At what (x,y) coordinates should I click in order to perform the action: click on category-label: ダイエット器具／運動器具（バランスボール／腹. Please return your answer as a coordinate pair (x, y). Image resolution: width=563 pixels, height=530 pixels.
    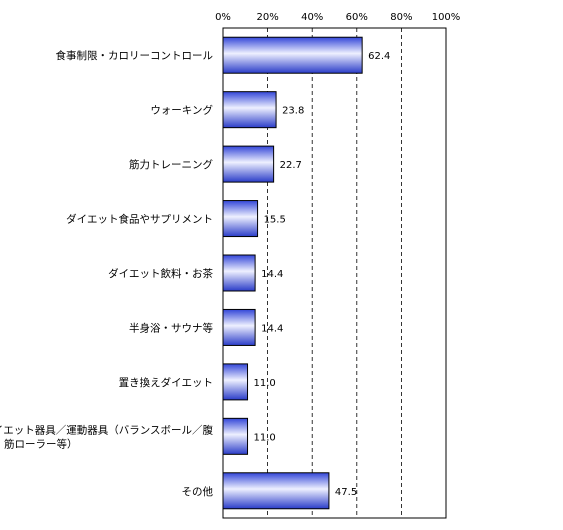
    Looking at the image, I should click on (106, 429).